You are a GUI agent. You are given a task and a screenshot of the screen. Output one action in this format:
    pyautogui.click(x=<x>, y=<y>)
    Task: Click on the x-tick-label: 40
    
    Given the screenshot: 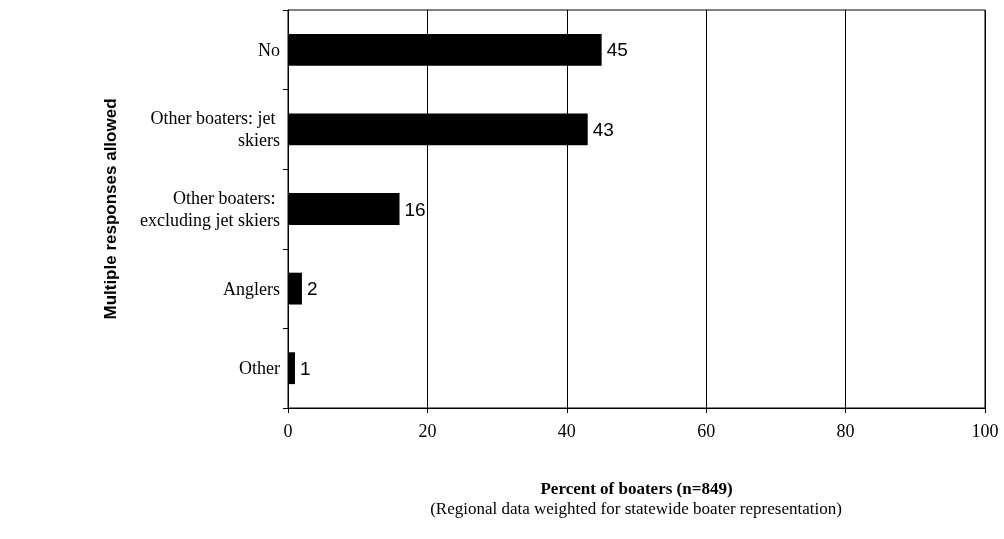 What is the action you would take?
    pyautogui.click(x=566, y=431)
    